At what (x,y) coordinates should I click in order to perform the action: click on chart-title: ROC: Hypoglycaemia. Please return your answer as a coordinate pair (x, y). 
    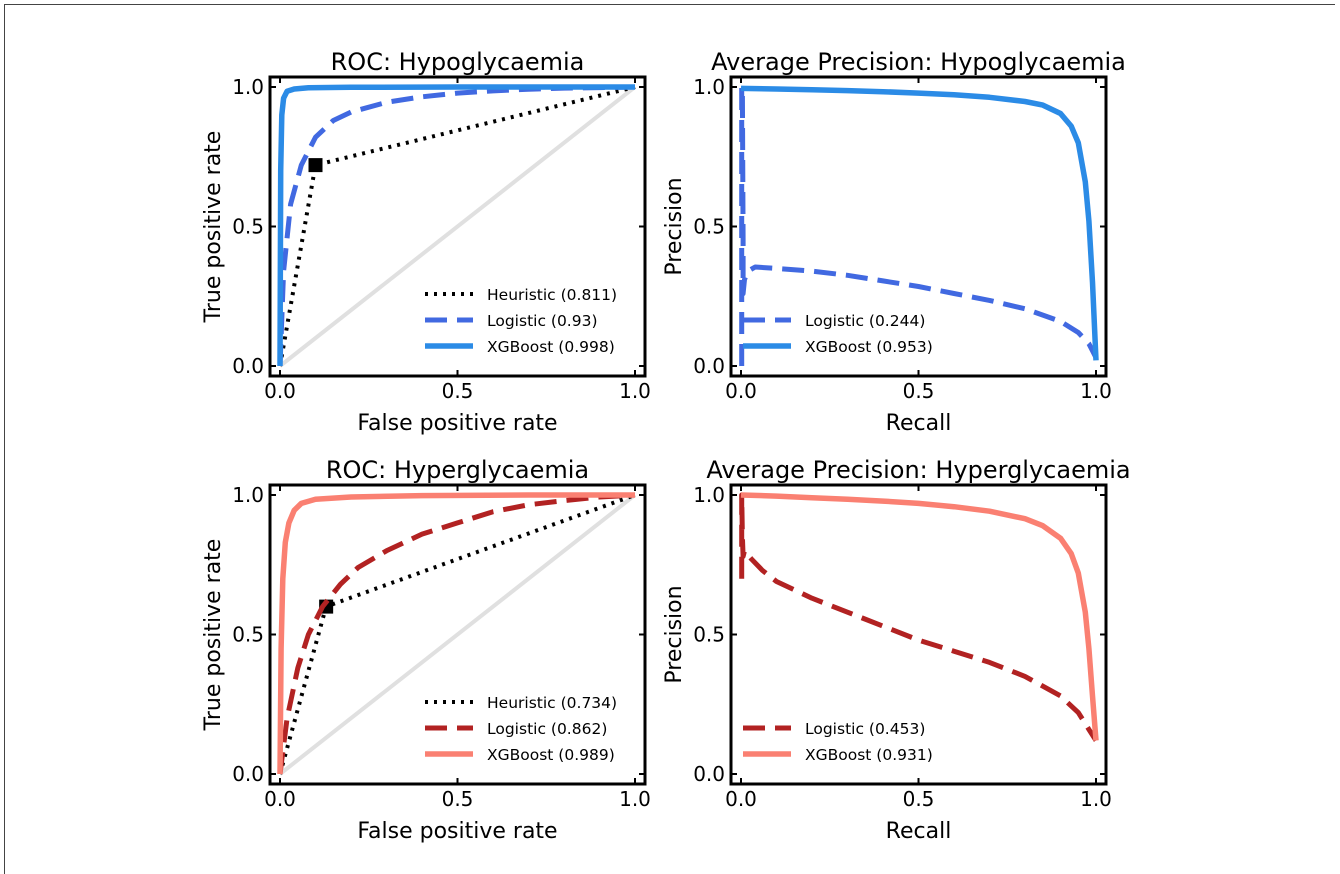
    Looking at the image, I should click on (458, 62).